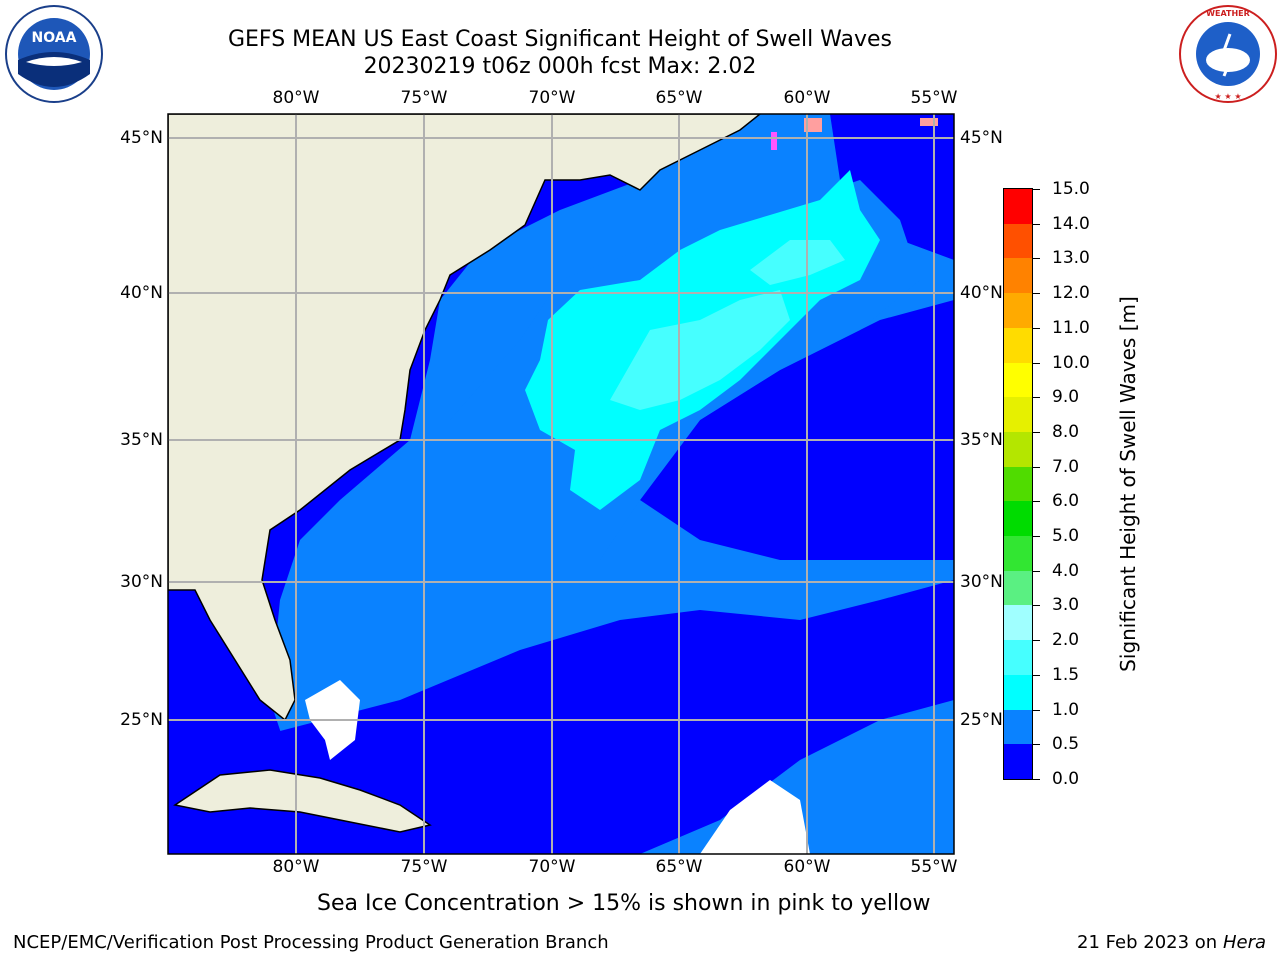 The width and height of the screenshot is (1280, 960). What do you see at coordinates (552, 867) in the screenshot?
I see `lon-label-bottom: 70°W` at bounding box center [552, 867].